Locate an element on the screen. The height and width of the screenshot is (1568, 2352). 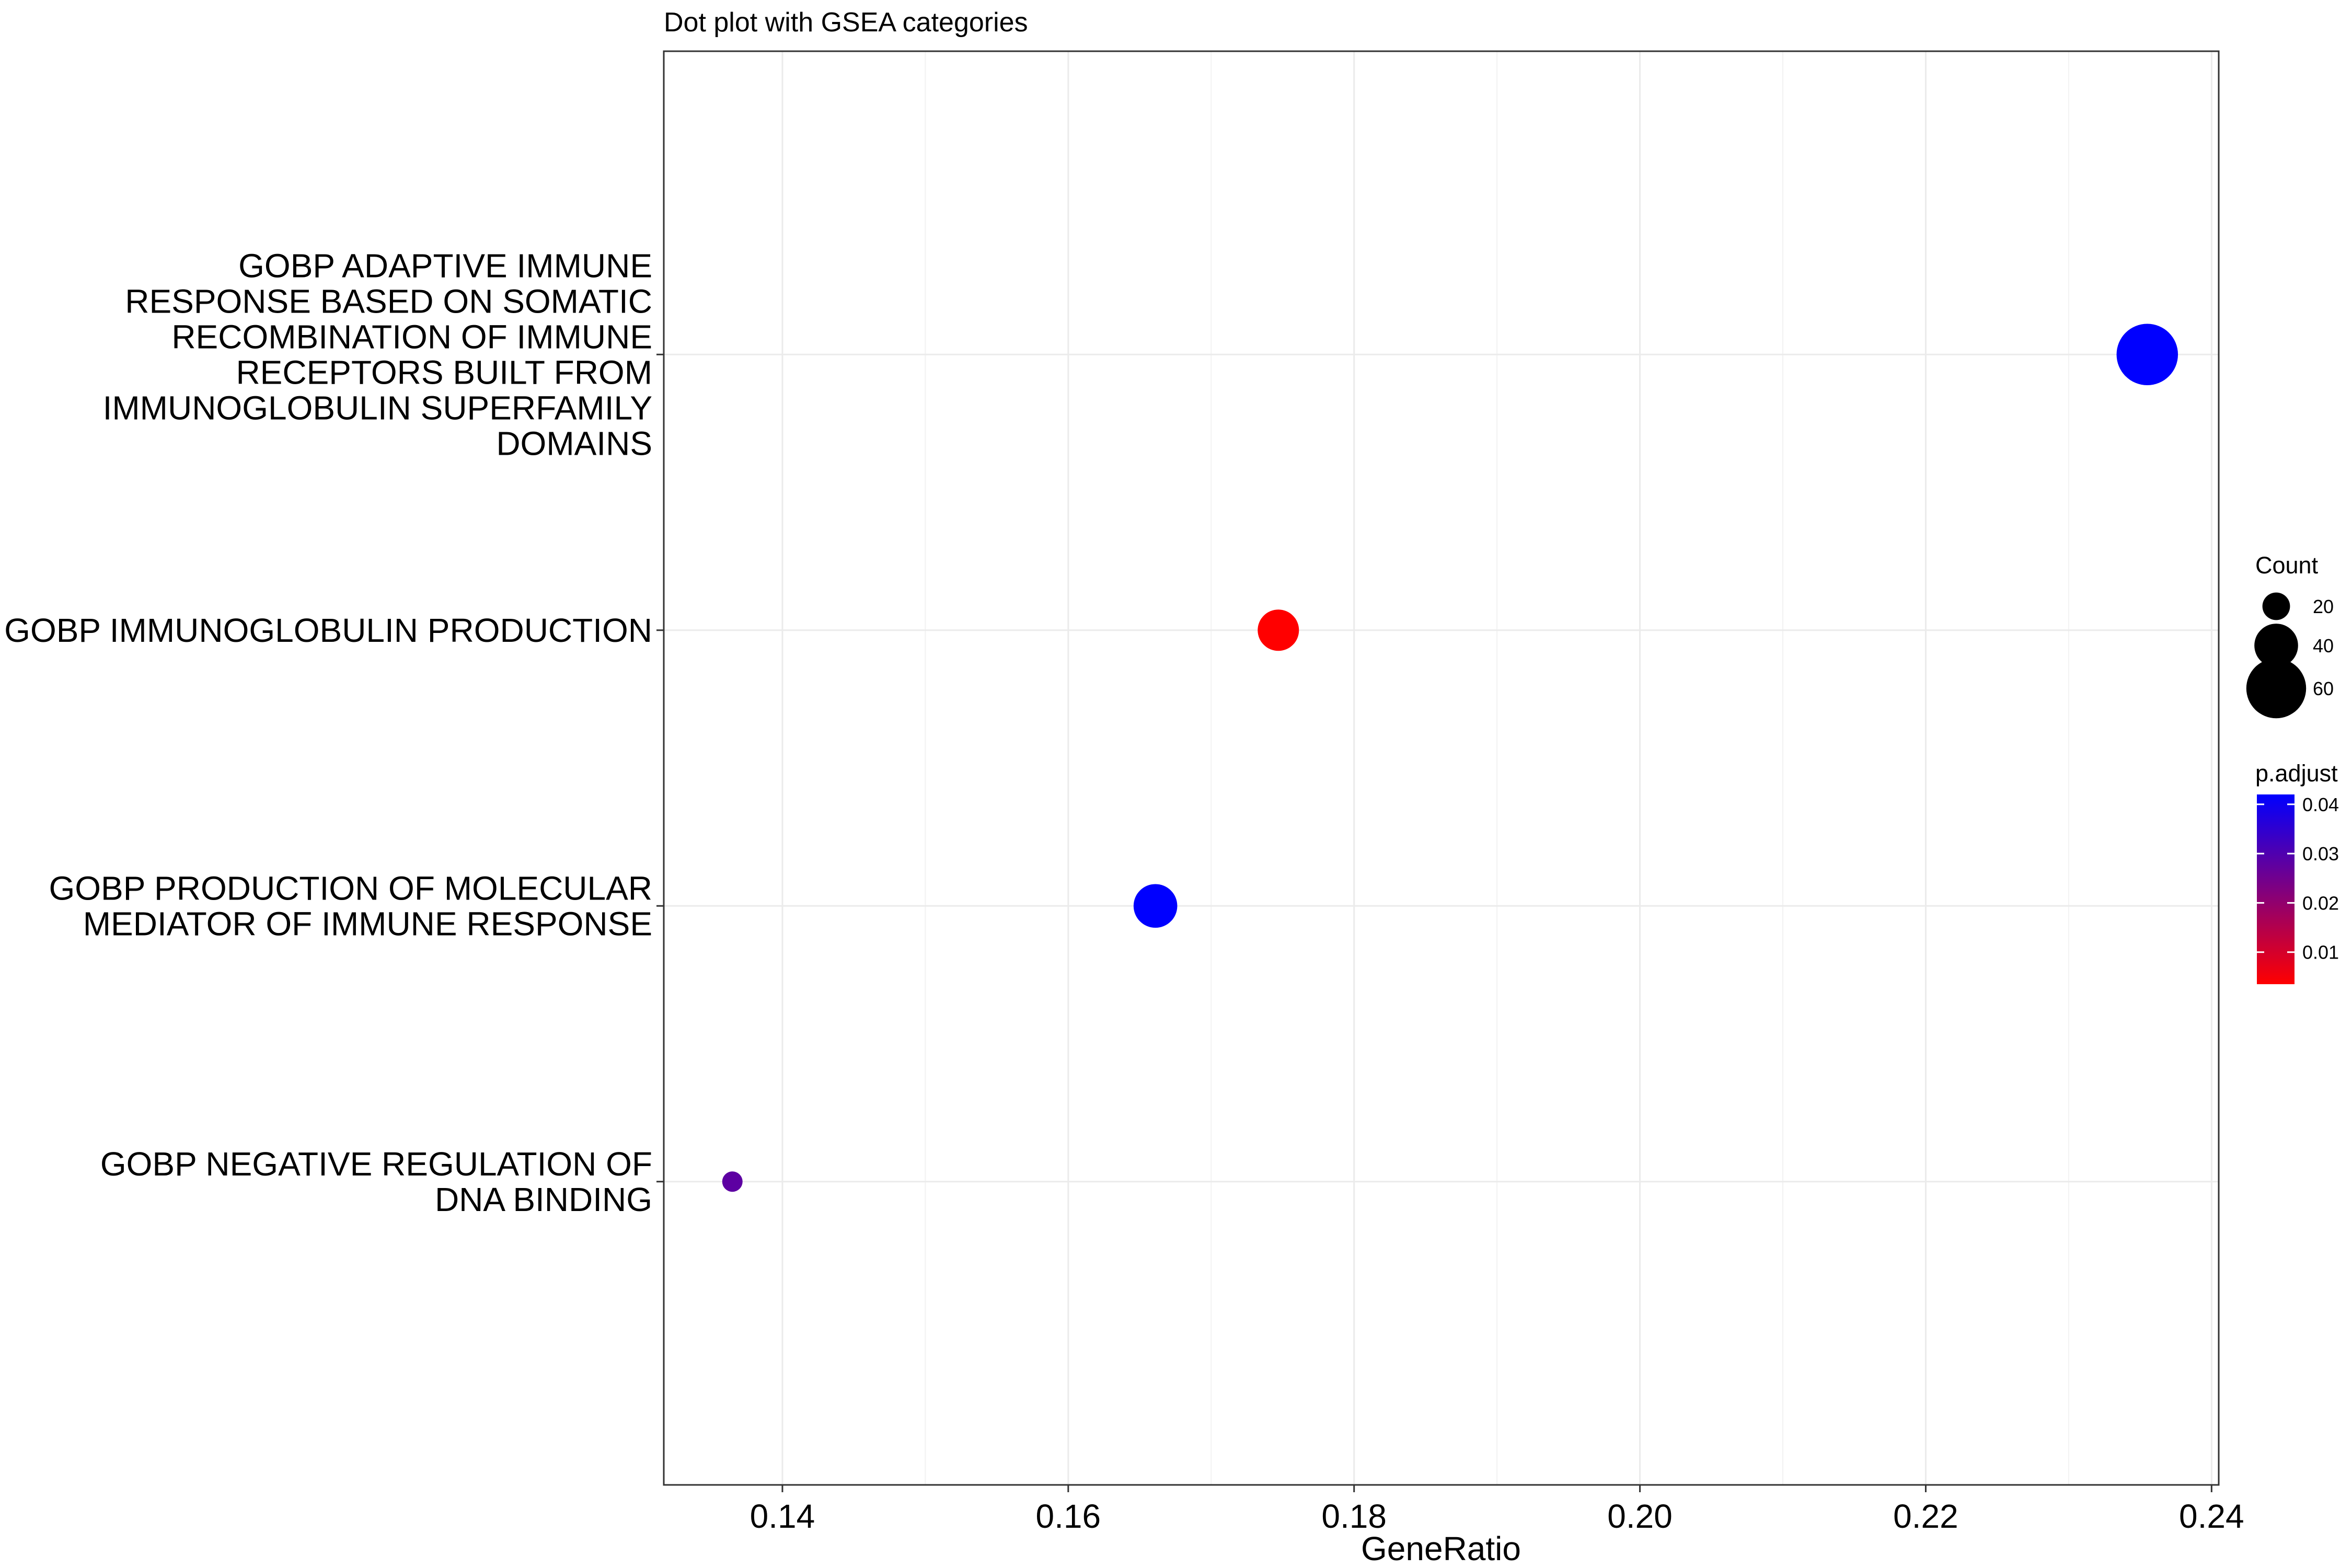
color-legend-title: p.adjust is located at coordinates (2296, 773).